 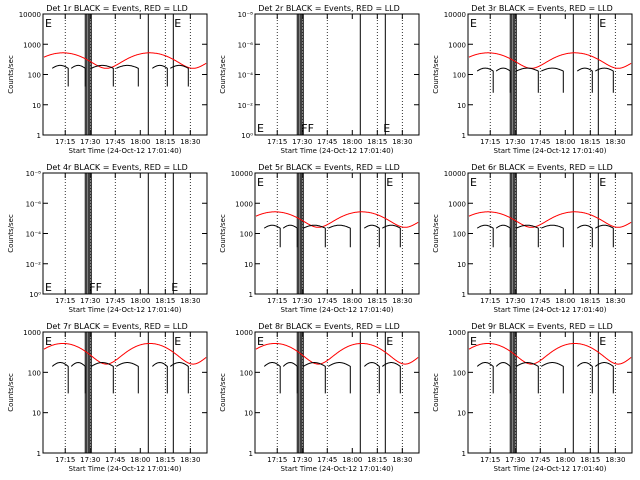 What do you see at coordinates (246, 76) in the screenshot?
I see `y-tick-label: 10⁻⁴` at bounding box center [246, 76].